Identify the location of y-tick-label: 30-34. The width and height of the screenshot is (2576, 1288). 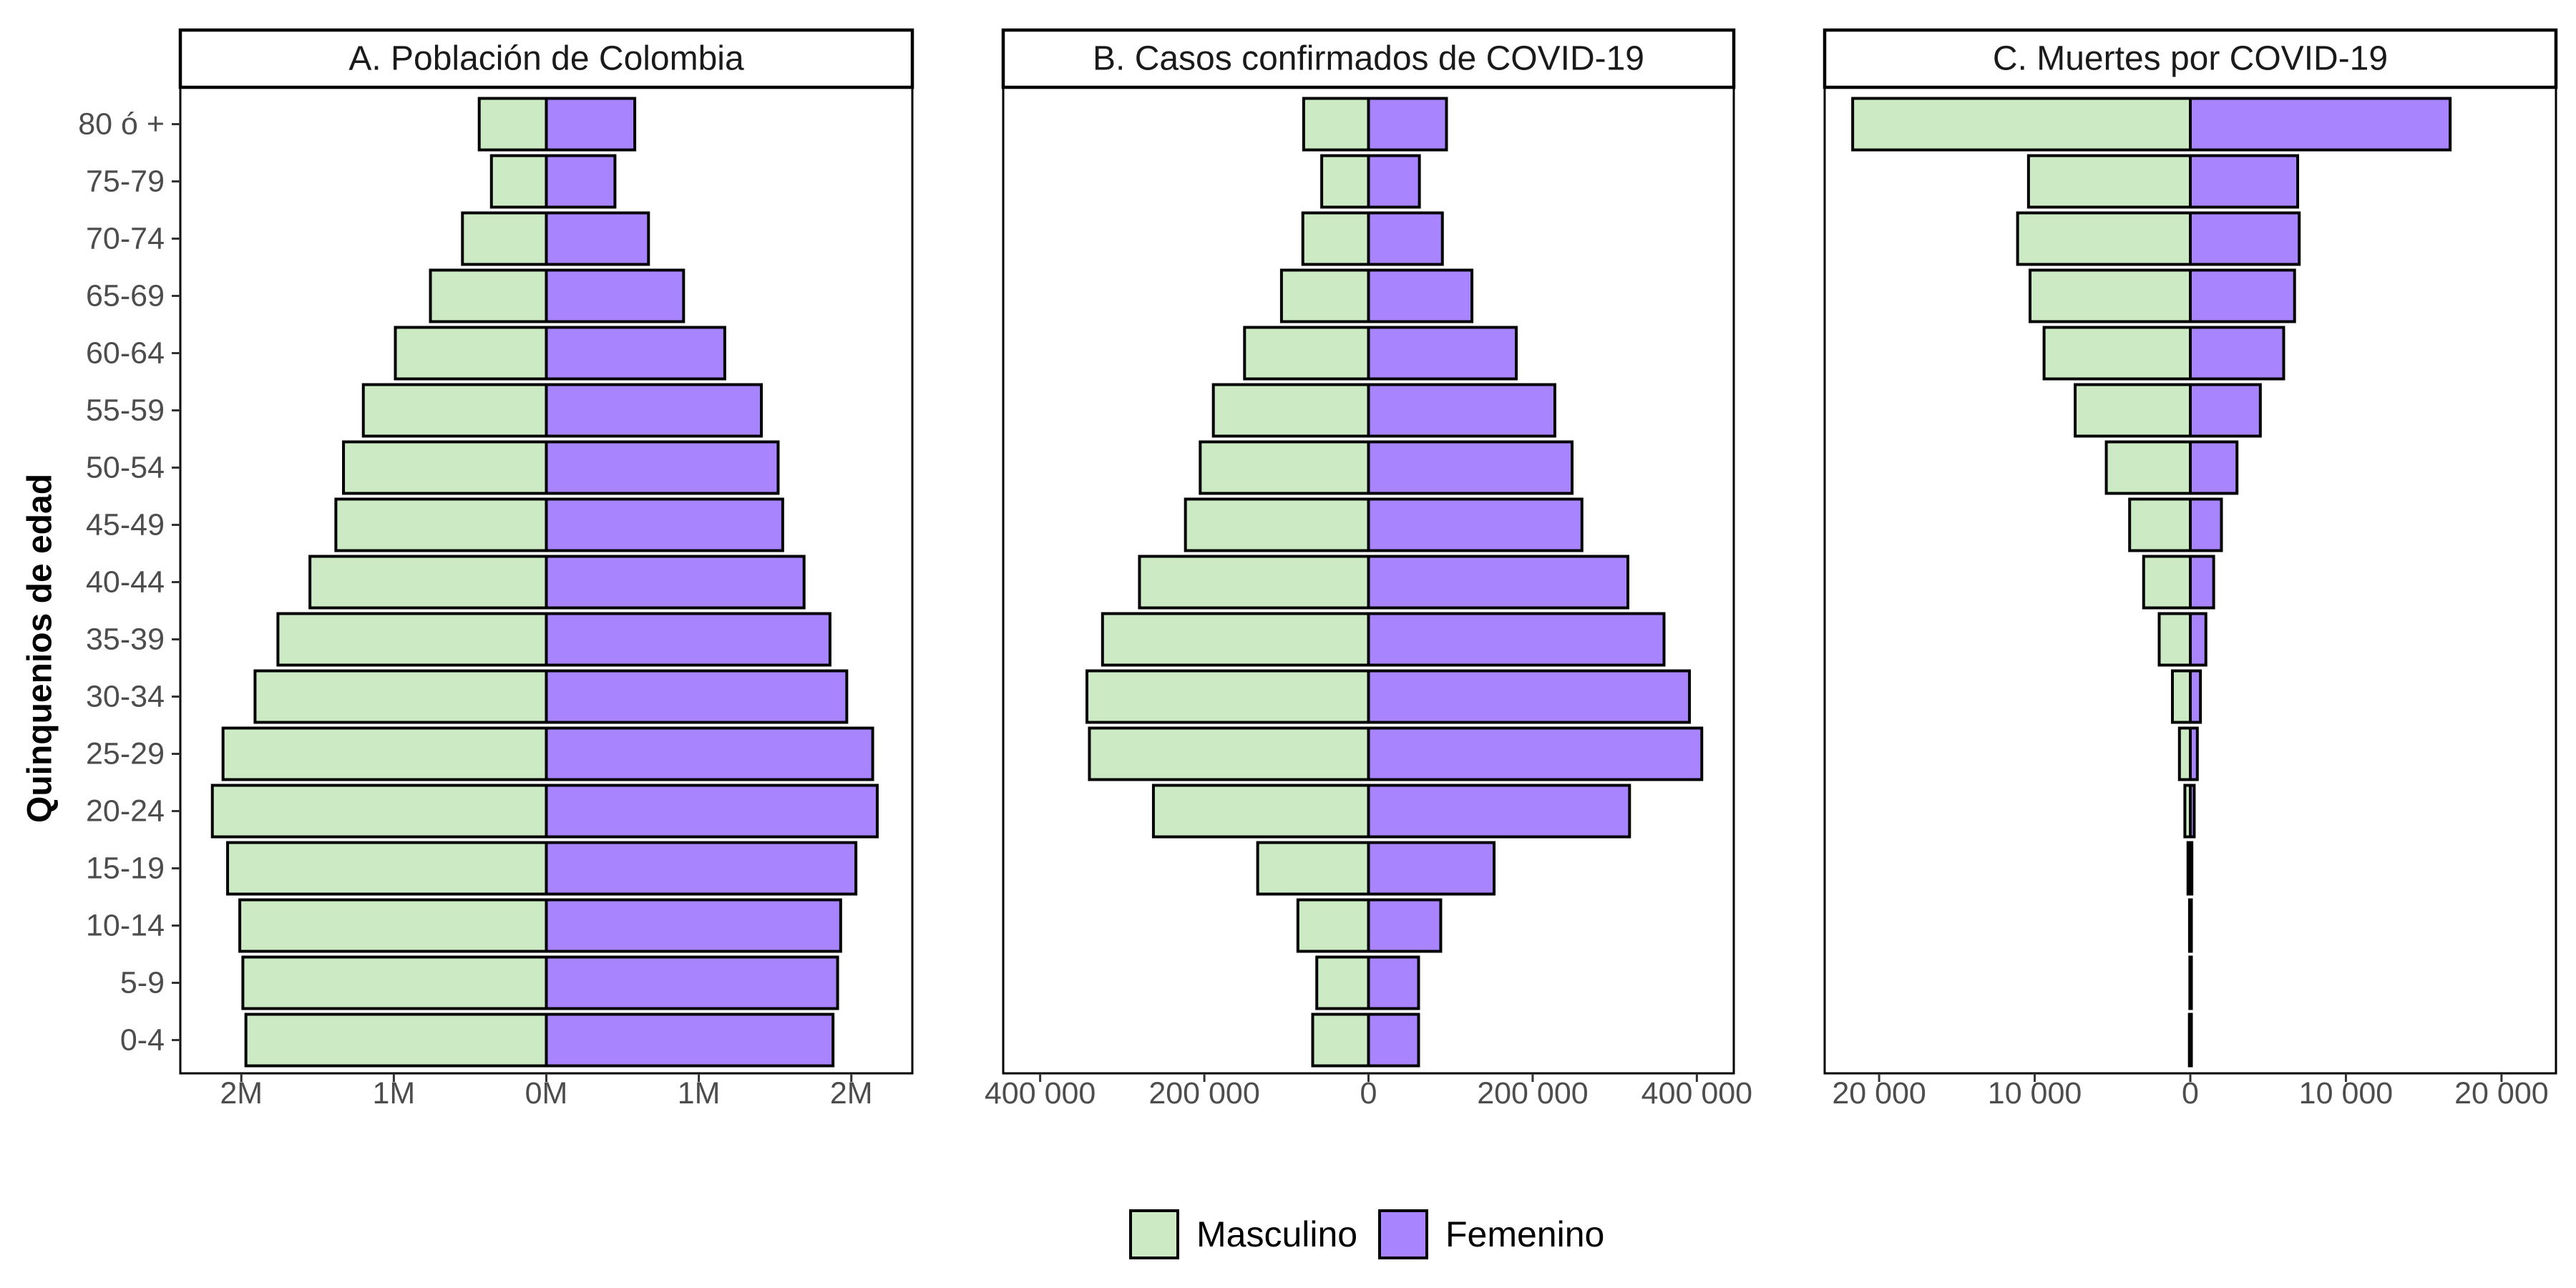
(125, 697).